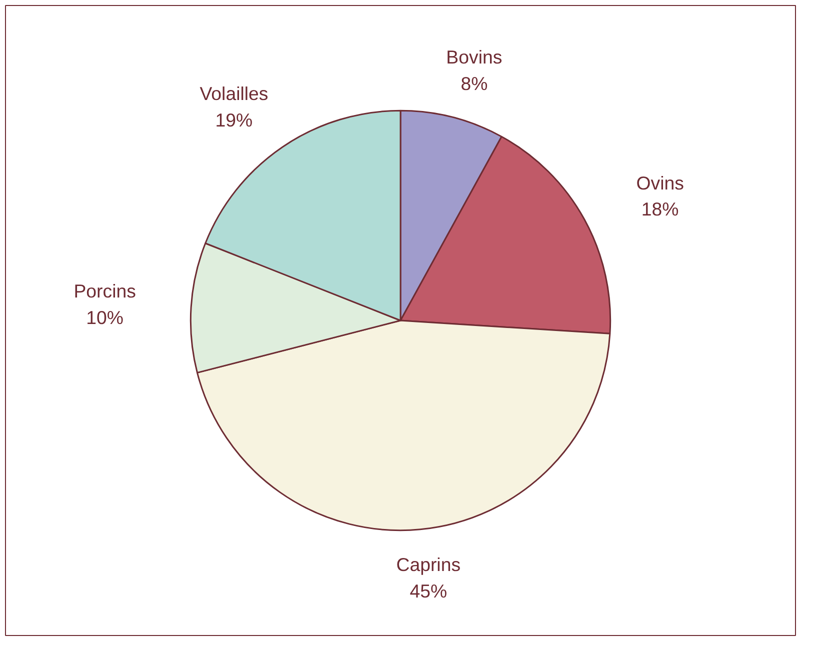  I want to click on data-label: 45%, so click(429, 591).